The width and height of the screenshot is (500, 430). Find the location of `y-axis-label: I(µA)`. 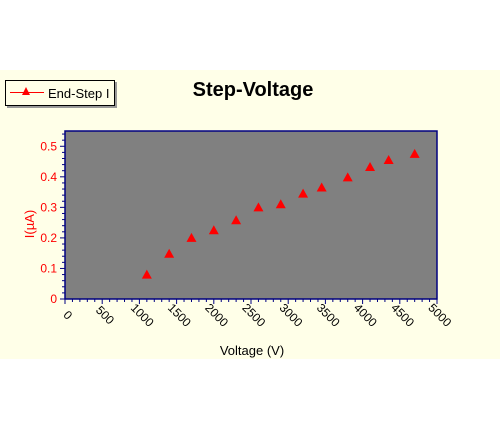

y-axis-label: I(µA) is located at coordinates (29, 224).